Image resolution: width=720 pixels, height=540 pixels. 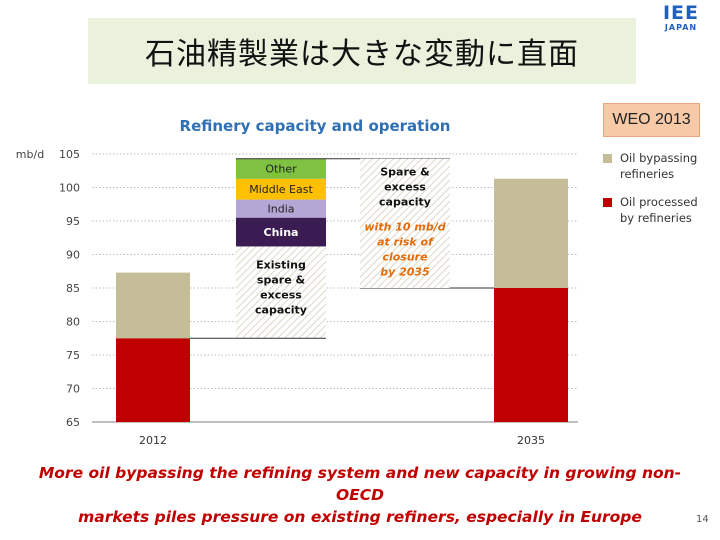 What do you see at coordinates (681, 27) in the screenshot?
I see `logo-sub-text: JAPAN` at bounding box center [681, 27].